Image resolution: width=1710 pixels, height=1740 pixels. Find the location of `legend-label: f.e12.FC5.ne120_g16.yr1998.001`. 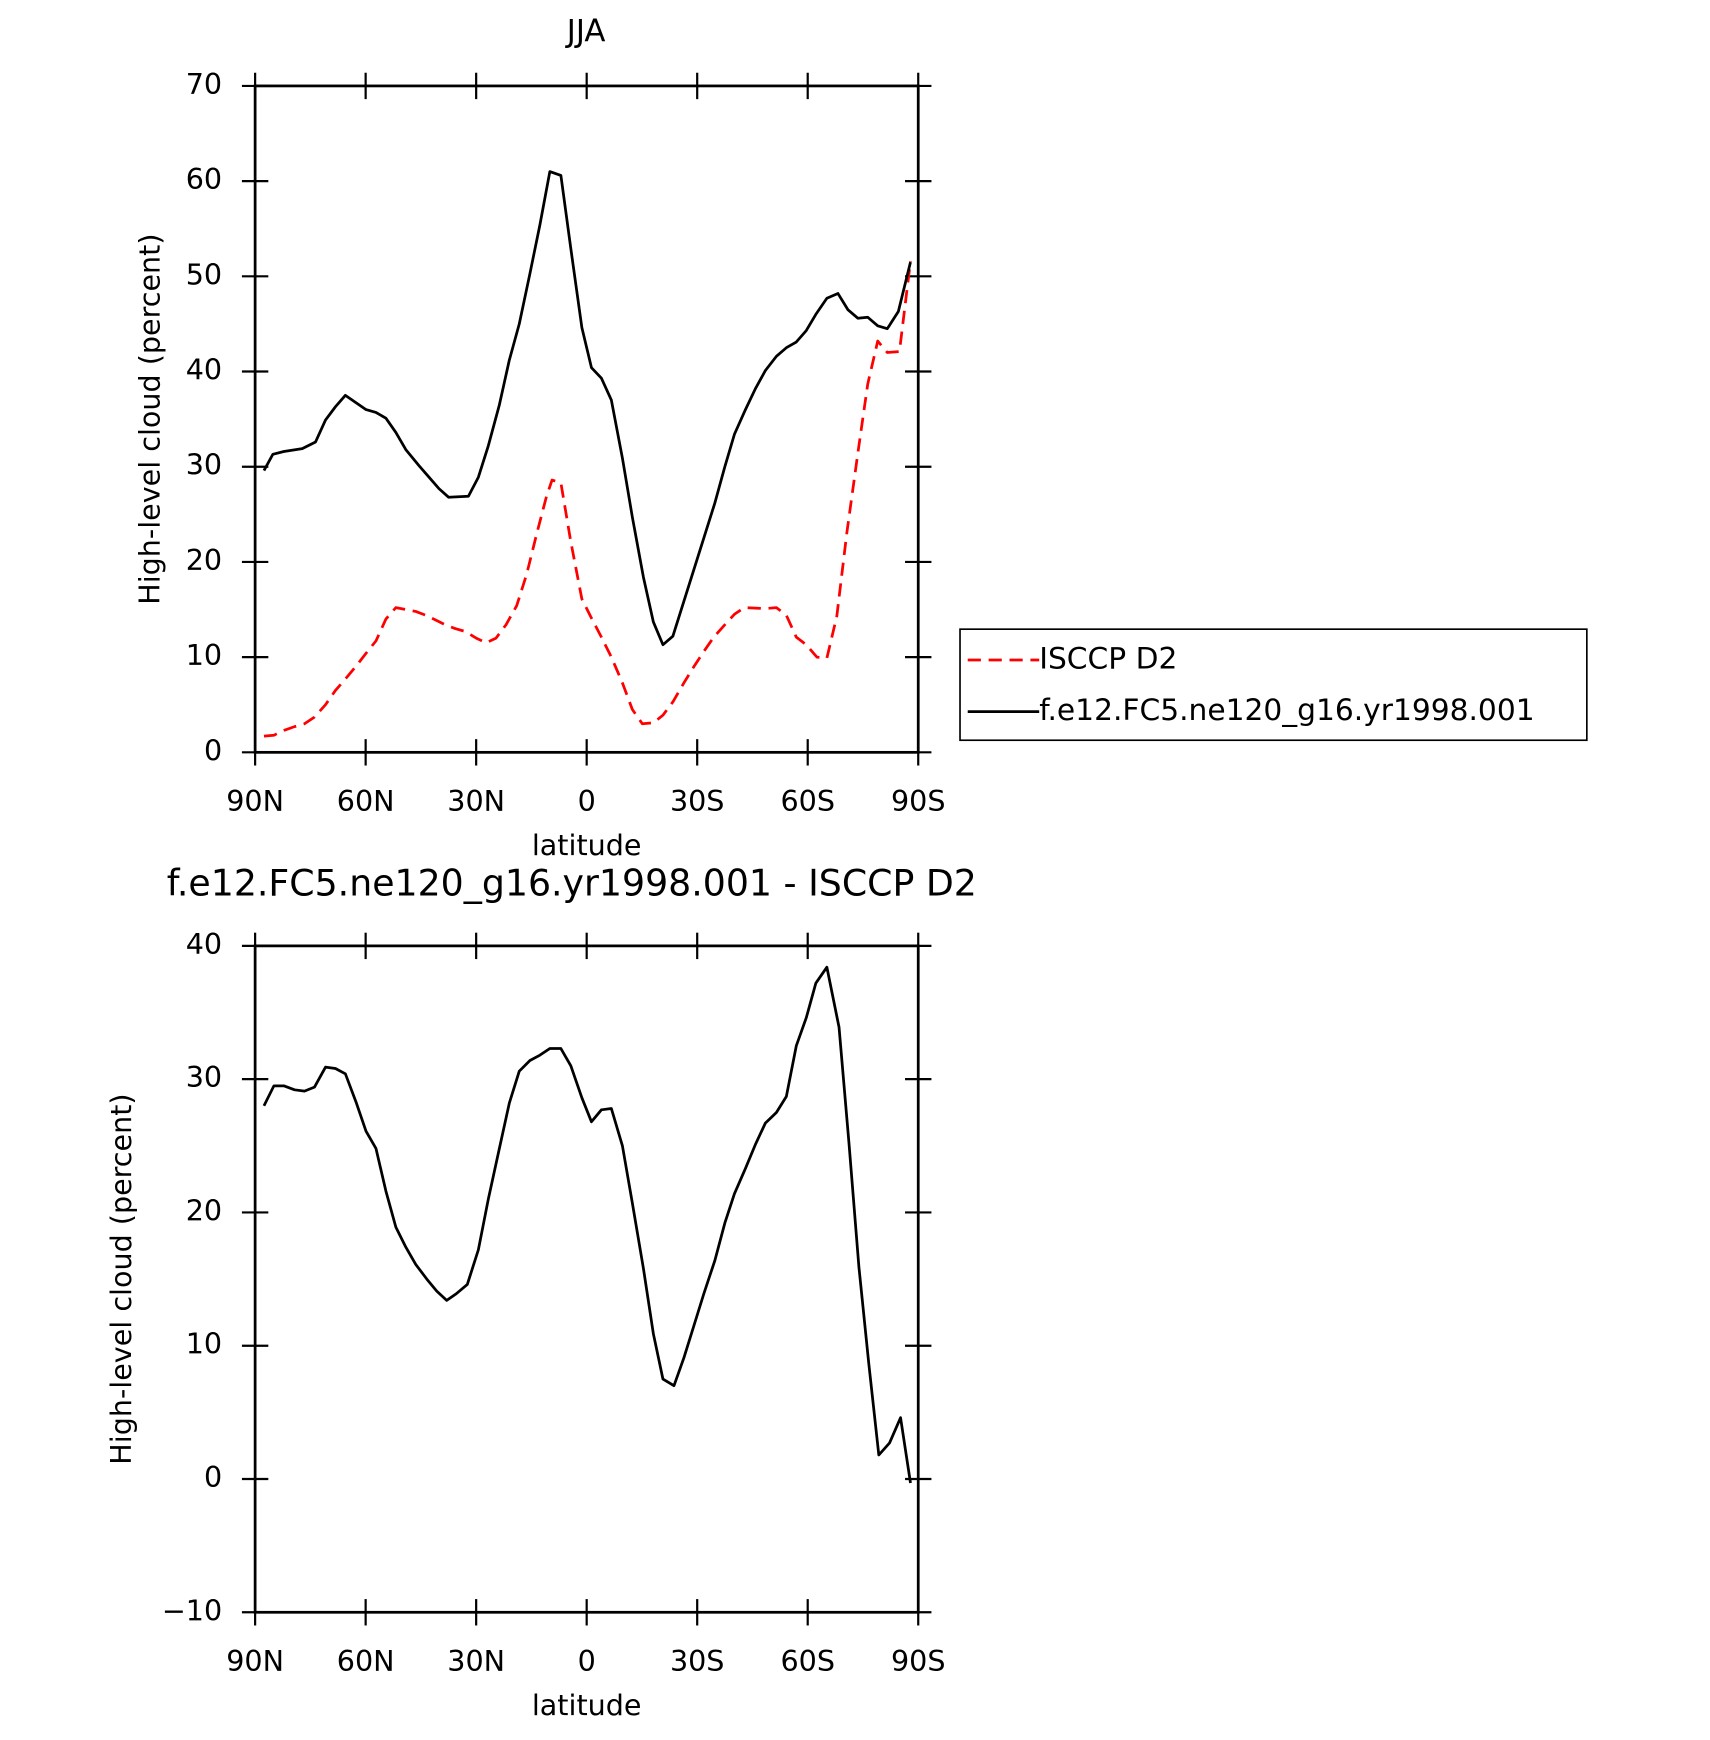

legend-label: f.e12.FC5.ne120_g16.yr1998.001 is located at coordinates (1286, 710).